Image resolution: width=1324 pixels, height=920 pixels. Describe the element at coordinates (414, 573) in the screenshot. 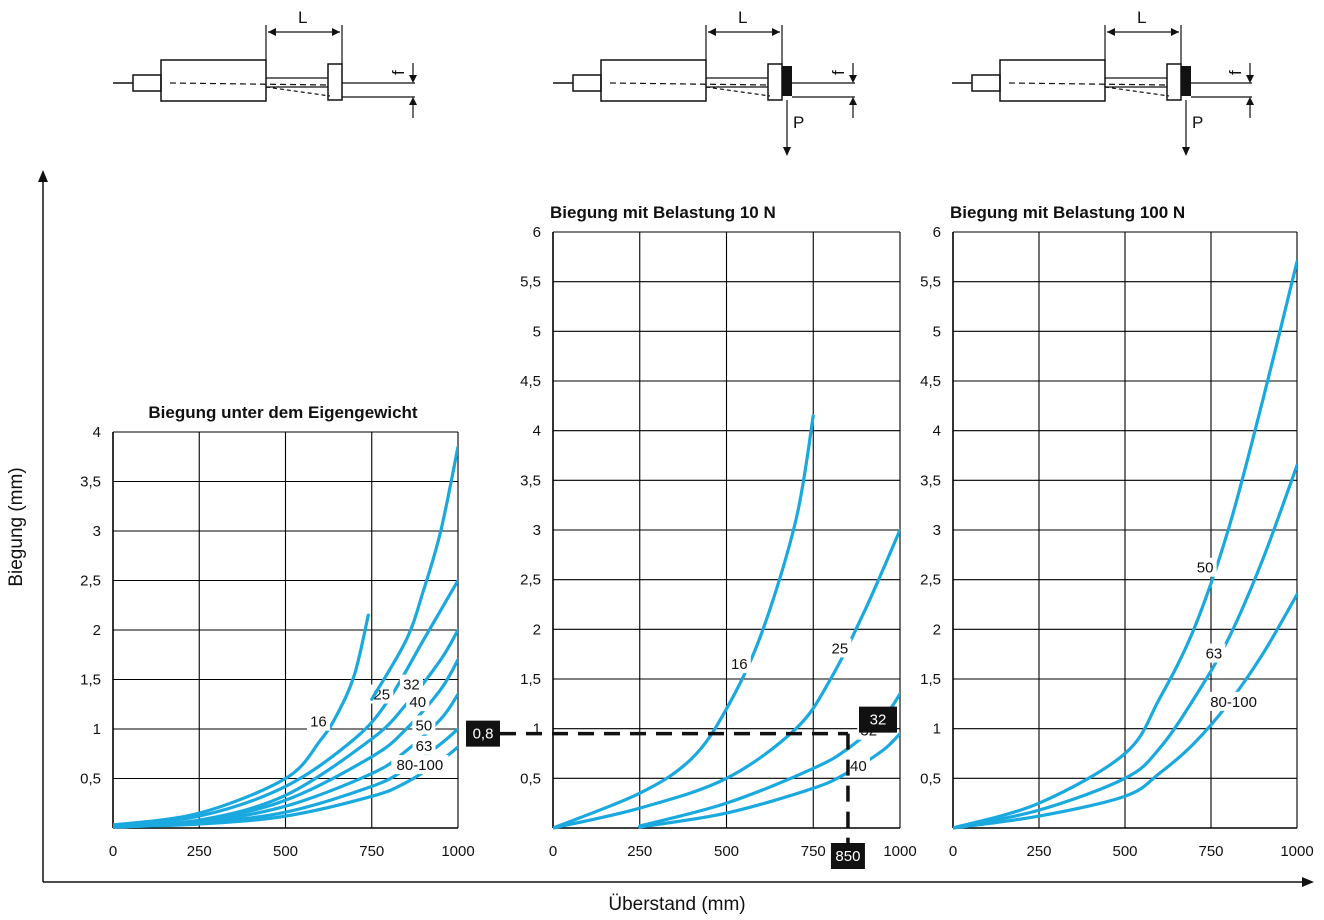

I see `series-line-unlabeled` at that location.